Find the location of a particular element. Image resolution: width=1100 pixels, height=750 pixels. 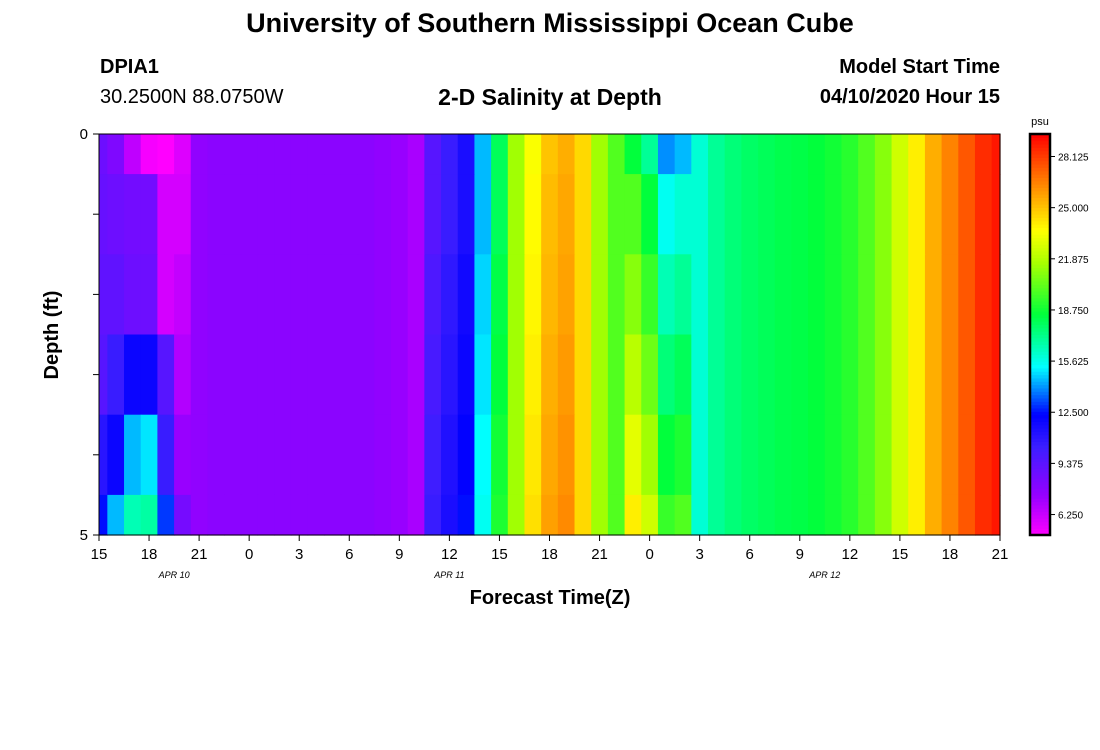

colorbar-tick-label: 15.625 is located at coordinates (1073, 362).